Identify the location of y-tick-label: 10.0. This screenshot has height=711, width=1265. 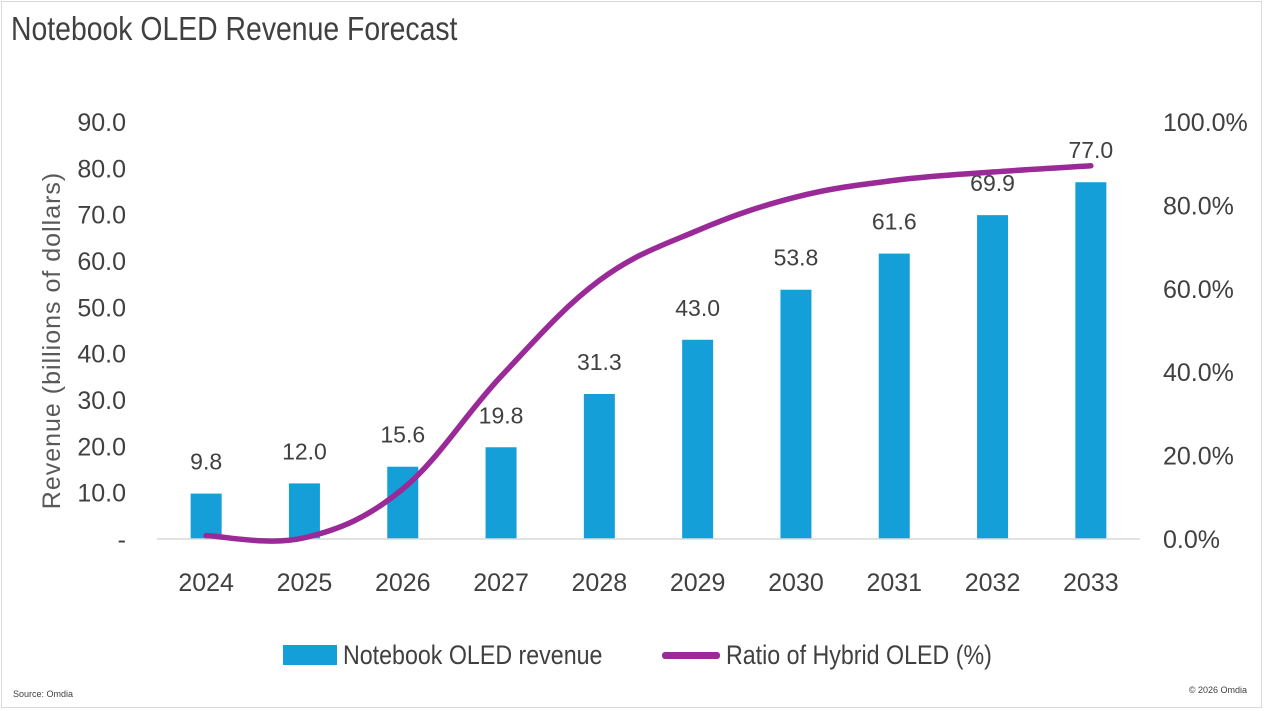
(101, 494).